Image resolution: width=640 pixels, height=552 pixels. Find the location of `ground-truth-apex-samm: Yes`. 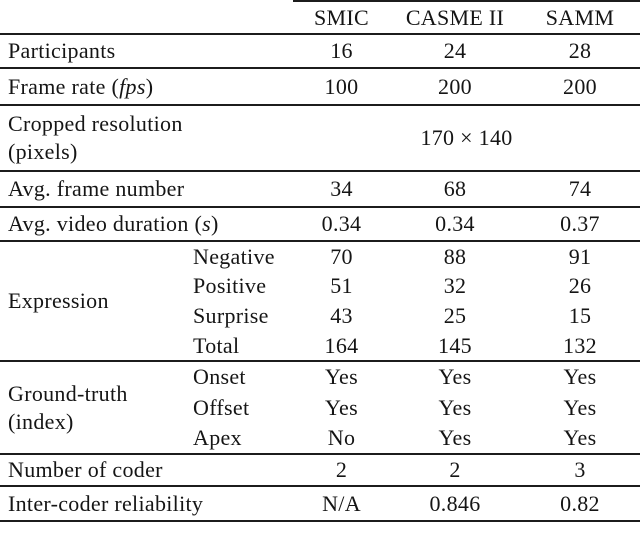

ground-truth-apex-samm: Yes is located at coordinates (580, 439).